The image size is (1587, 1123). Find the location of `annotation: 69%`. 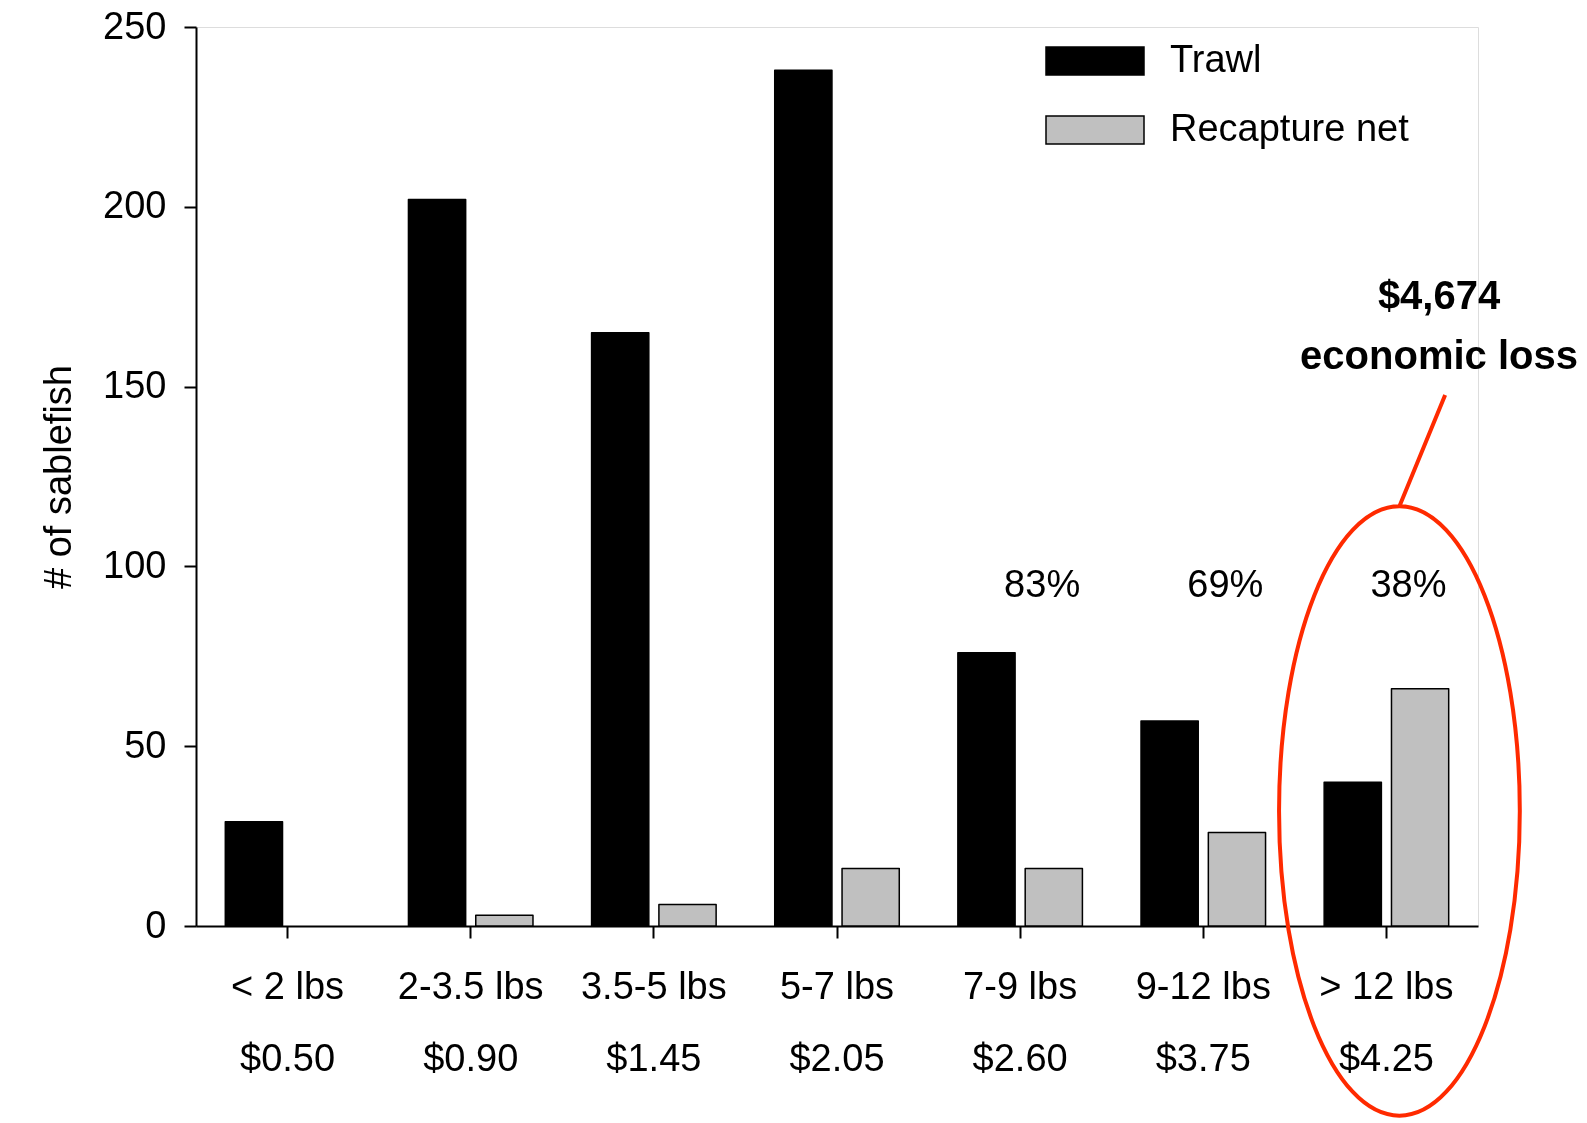

annotation: 69% is located at coordinates (1225, 584).